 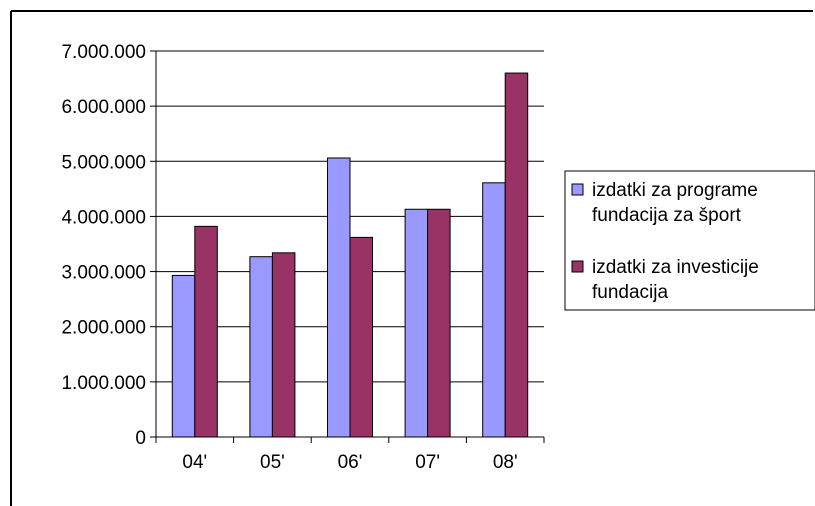 I want to click on y-tick-label: 6.000.000, so click(x=103, y=107).